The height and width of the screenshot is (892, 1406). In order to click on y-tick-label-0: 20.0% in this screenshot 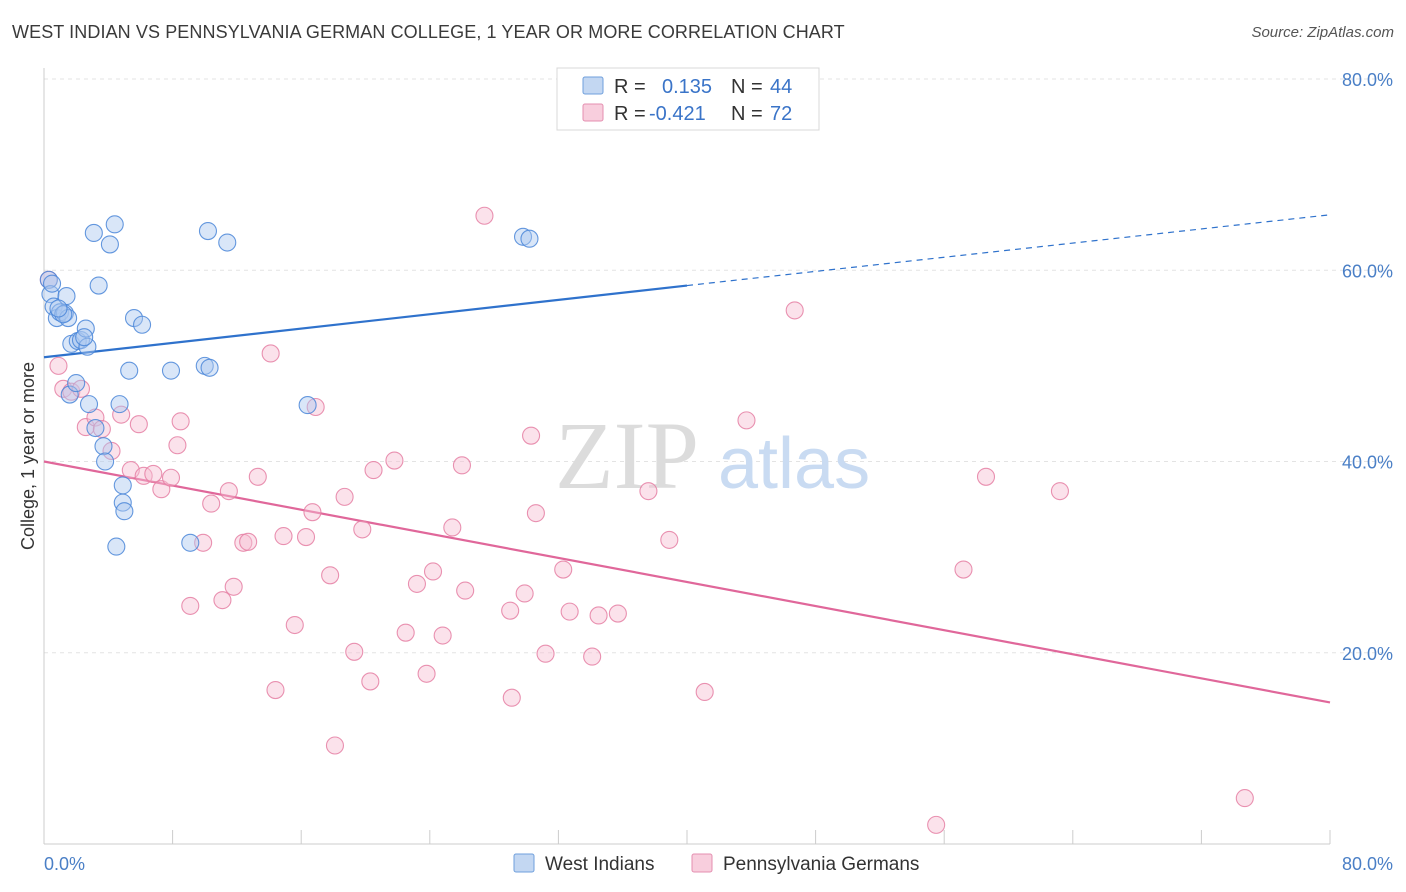, I will do `click(1367, 654)`.